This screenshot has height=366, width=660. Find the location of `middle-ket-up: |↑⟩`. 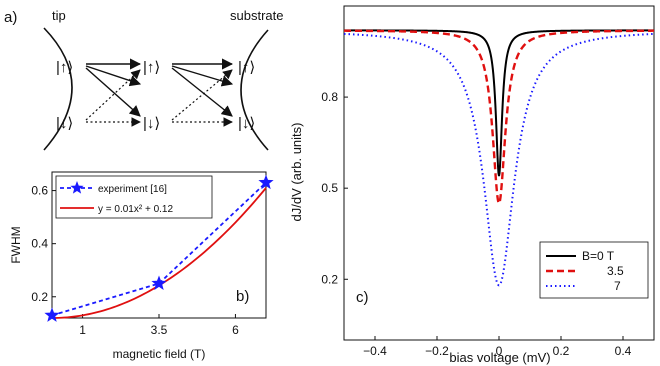

middle-ket-up: |↑⟩ is located at coordinates (151, 67).